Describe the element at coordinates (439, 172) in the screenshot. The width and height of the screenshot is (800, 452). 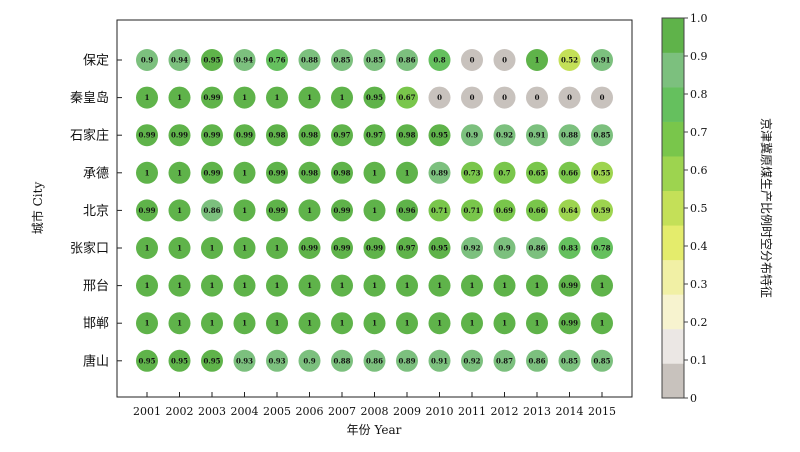
I see `data-label: 0.89` at that location.